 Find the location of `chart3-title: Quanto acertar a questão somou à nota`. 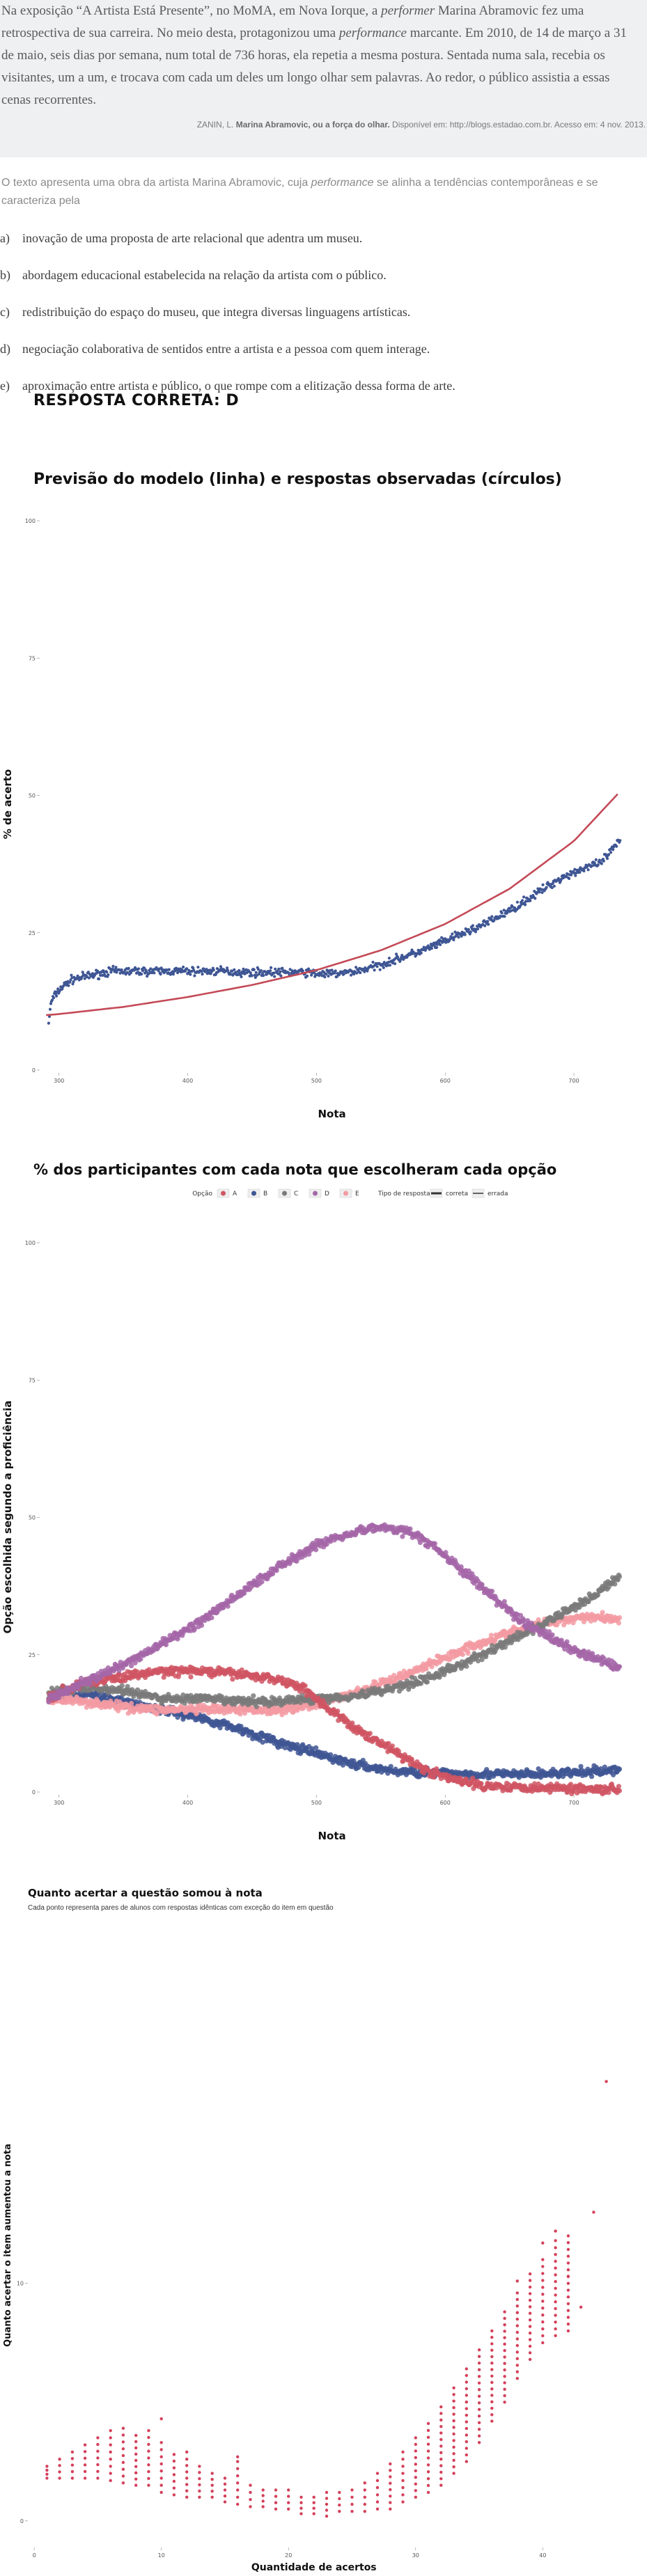

chart3-title: Quanto acertar a questão somou à nota is located at coordinates (145, 1893).